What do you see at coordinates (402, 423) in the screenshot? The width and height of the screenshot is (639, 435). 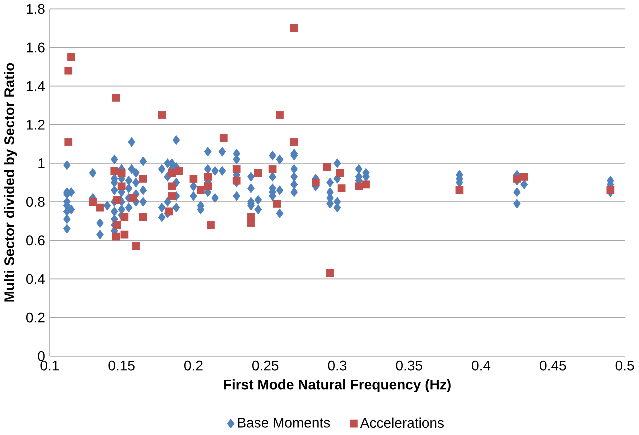 I see `legend-label: Accelerations` at bounding box center [402, 423].